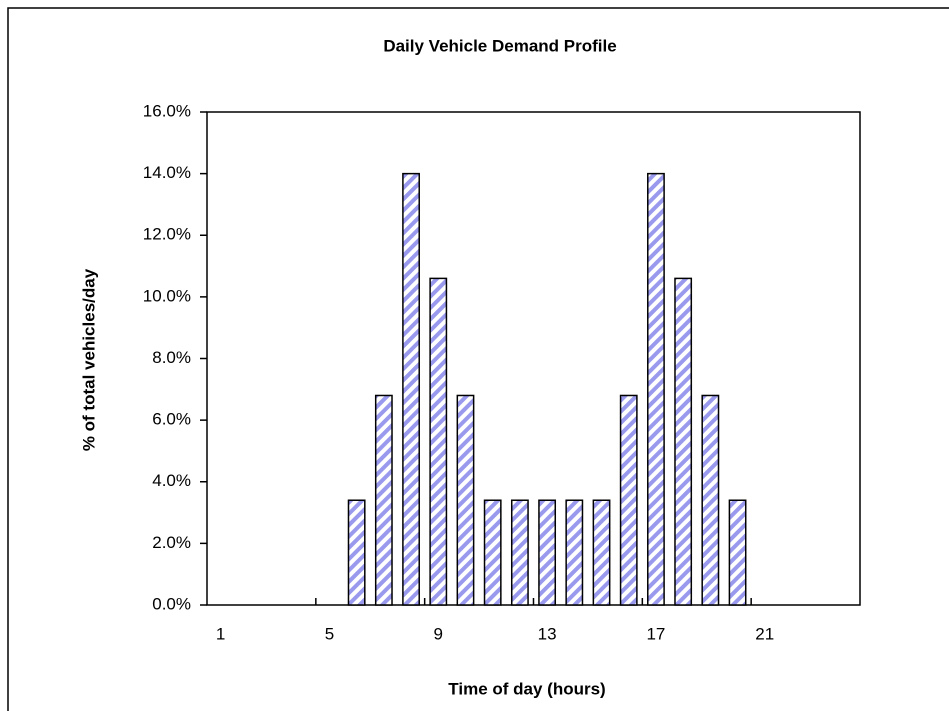 The width and height of the screenshot is (949, 711). What do you see at coordinates (167, 234) in the screenshot?
I see `y-tick-label: 12.0%` at bounding box center [167, 234].